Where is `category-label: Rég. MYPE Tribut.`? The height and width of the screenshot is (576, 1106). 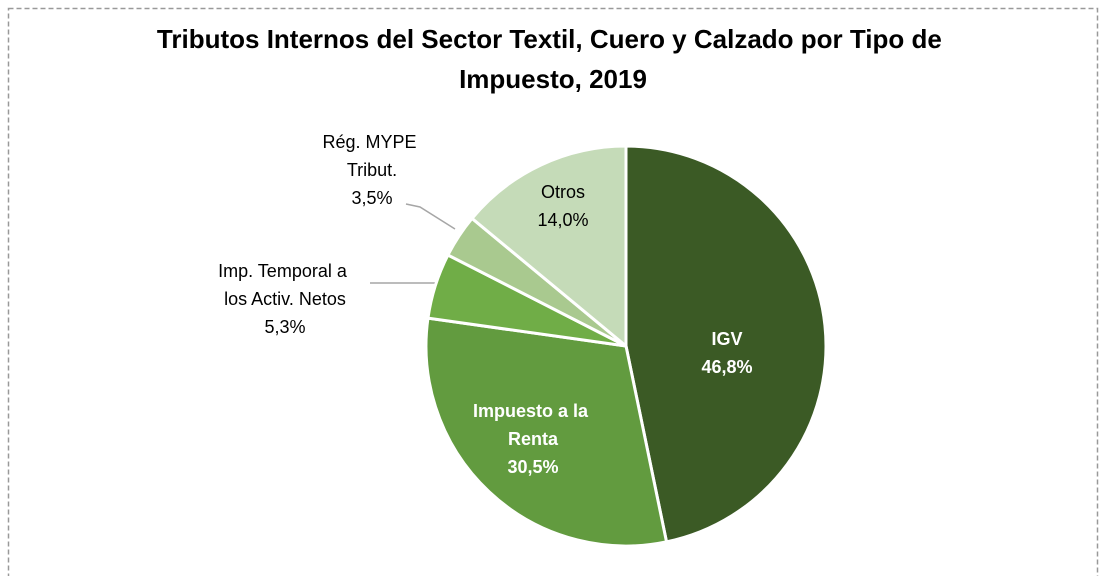 category-label: Rég. MYPE Tribut. is located at coordinates (371, 156).